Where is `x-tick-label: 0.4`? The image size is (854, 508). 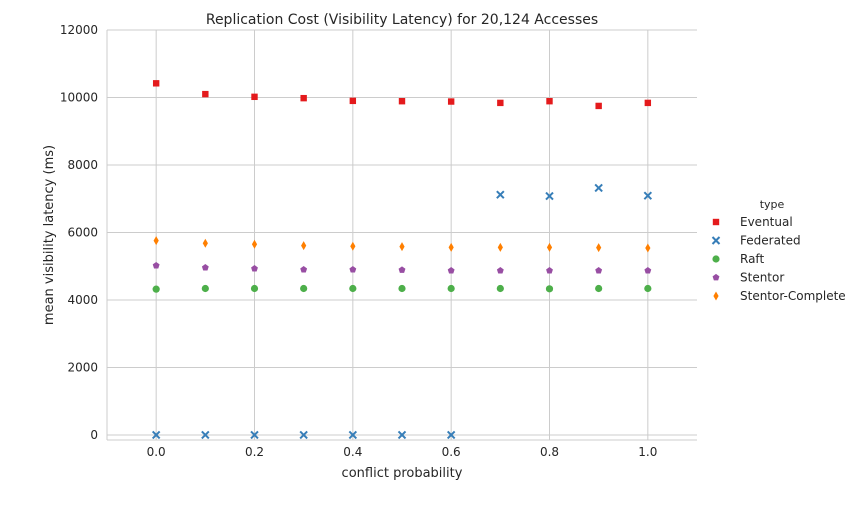
x-tick-label: 0.4 is located at coordinates (352, 452).